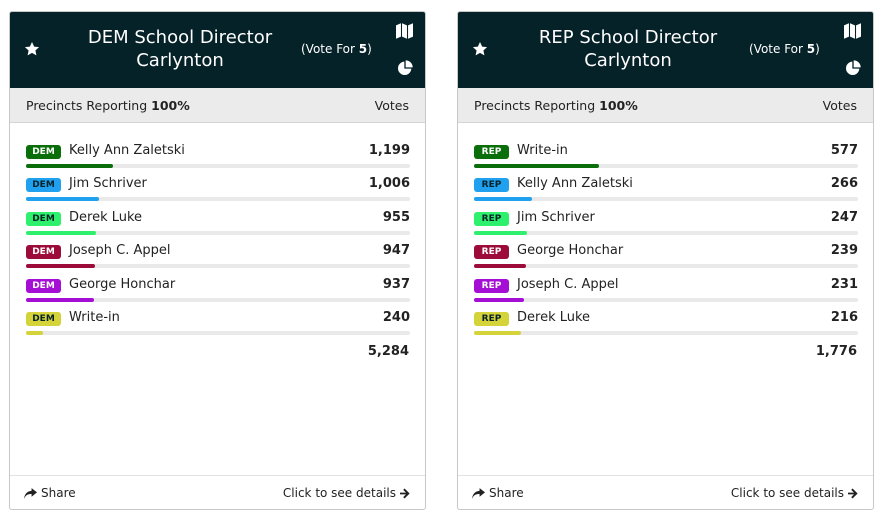  Describe the element at coordinates (218, 191) in the screenshot. I see `candidate-row: DEM Jim Schriver 1,006` at that location.